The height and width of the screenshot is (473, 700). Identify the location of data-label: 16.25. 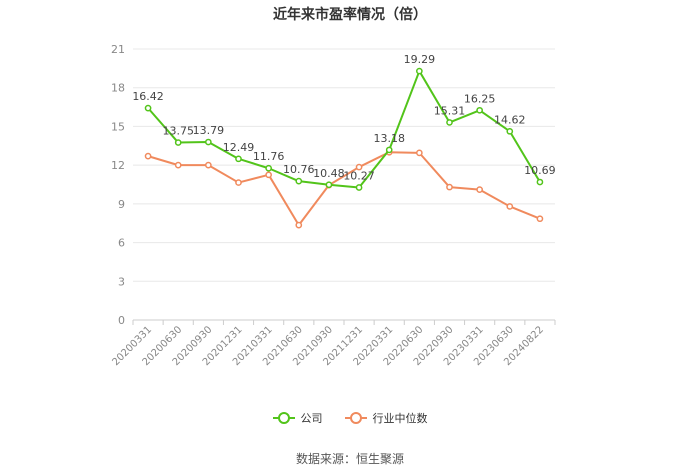
(480, 98).